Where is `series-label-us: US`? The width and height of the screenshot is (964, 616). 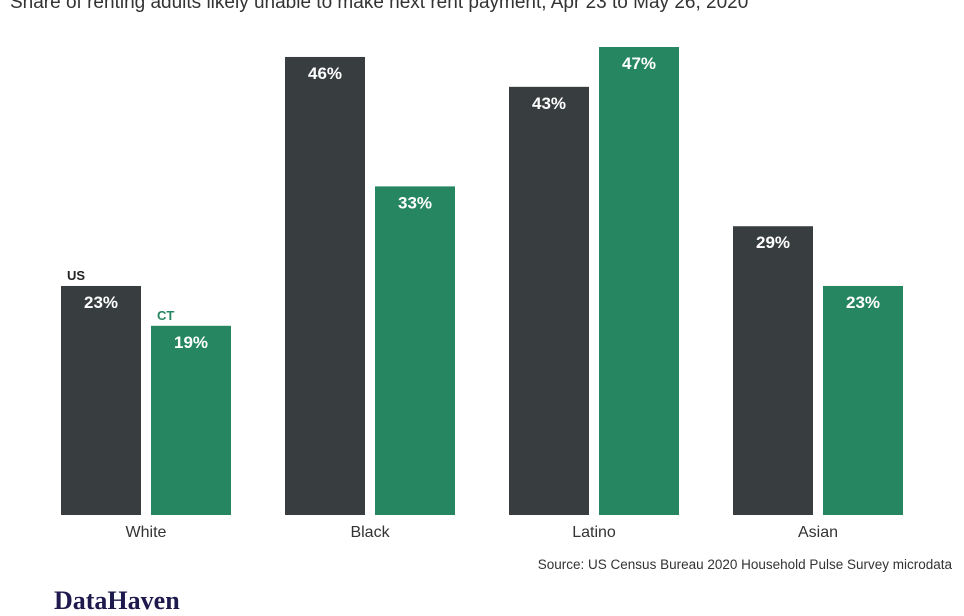
series-label-us: US is located at coordinates (76, 275).